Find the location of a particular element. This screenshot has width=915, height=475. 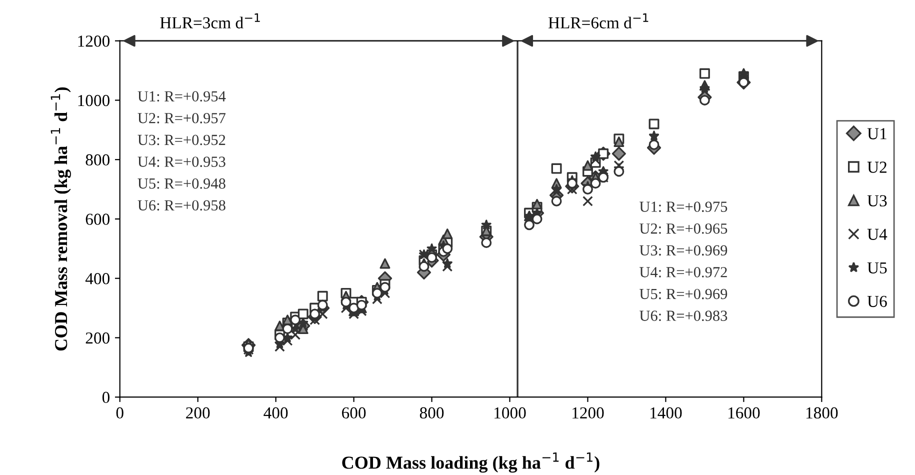

y-tick-label: 600 is located at coordinates (98, 219).